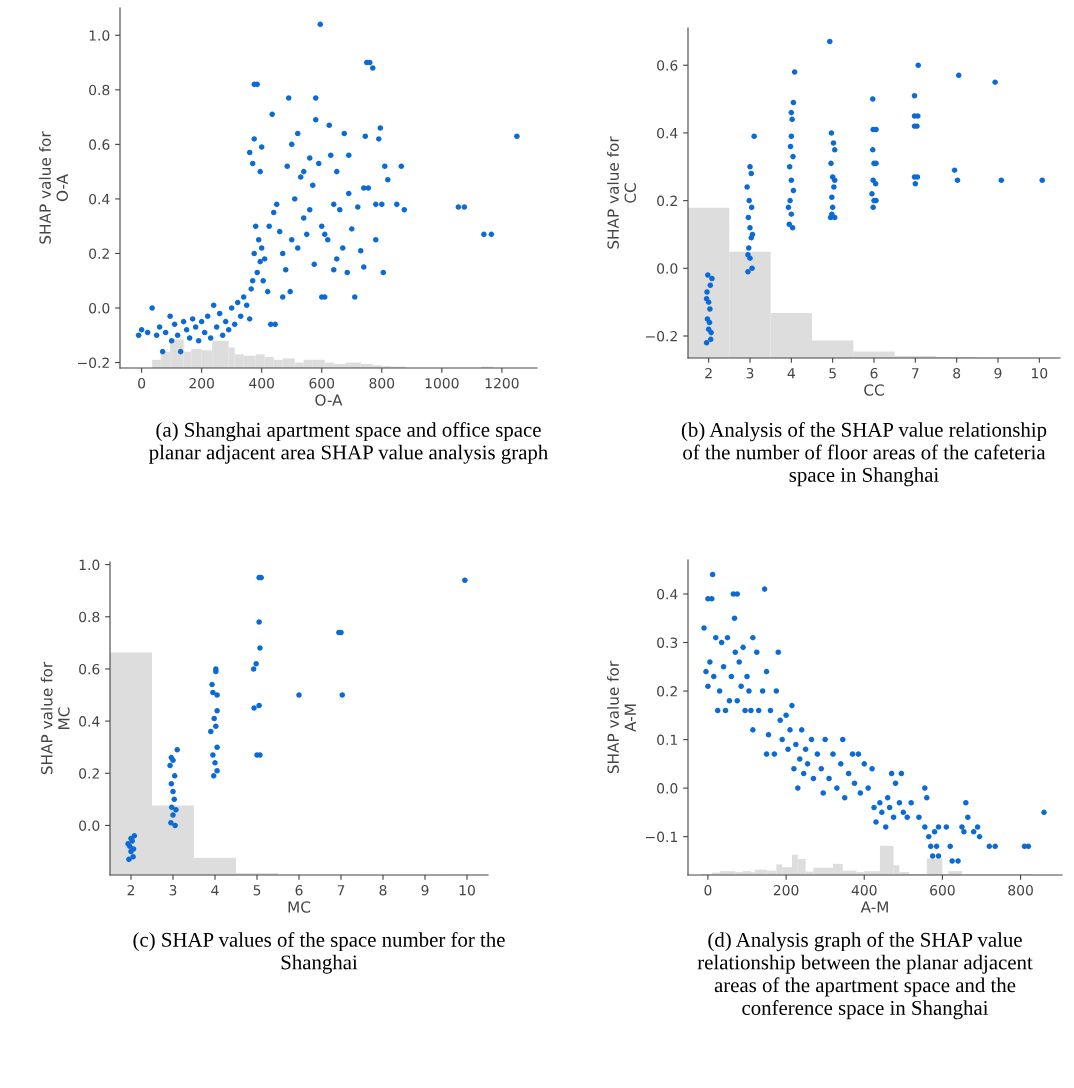 Image resolution: width=1074 pixels, height=1088 pixels. I want to click on text: (c) SHAP values of the space number for the Shanghai, so click(319, 953).